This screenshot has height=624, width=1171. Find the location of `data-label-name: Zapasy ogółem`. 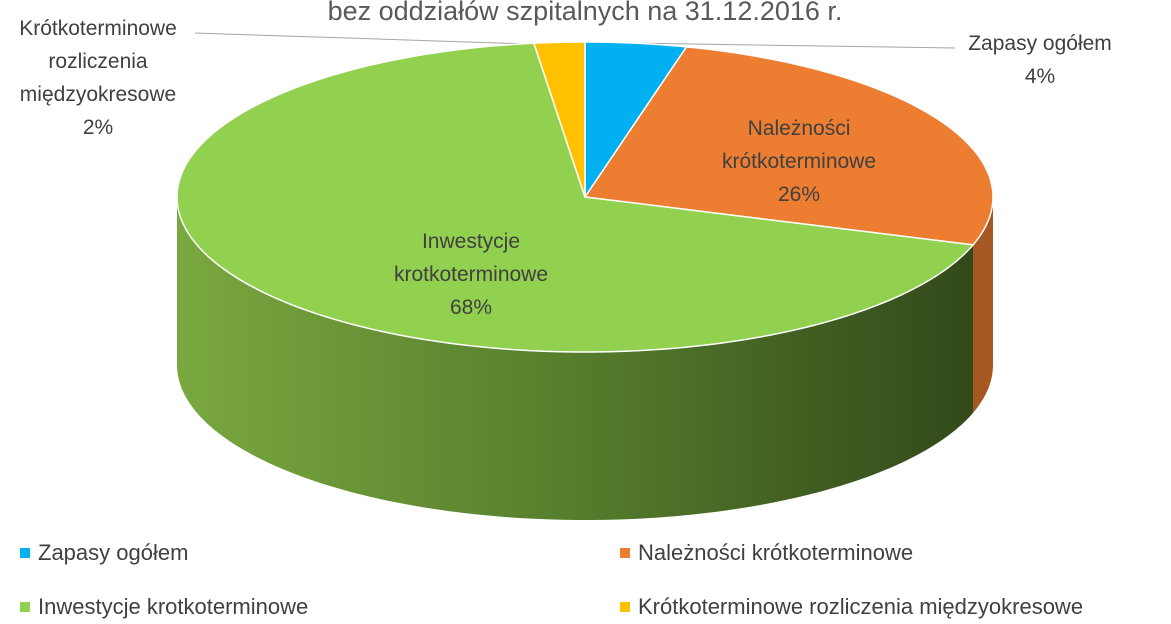

data-label-name: Zapasy ogółem is located at coordinates (1040, 43).